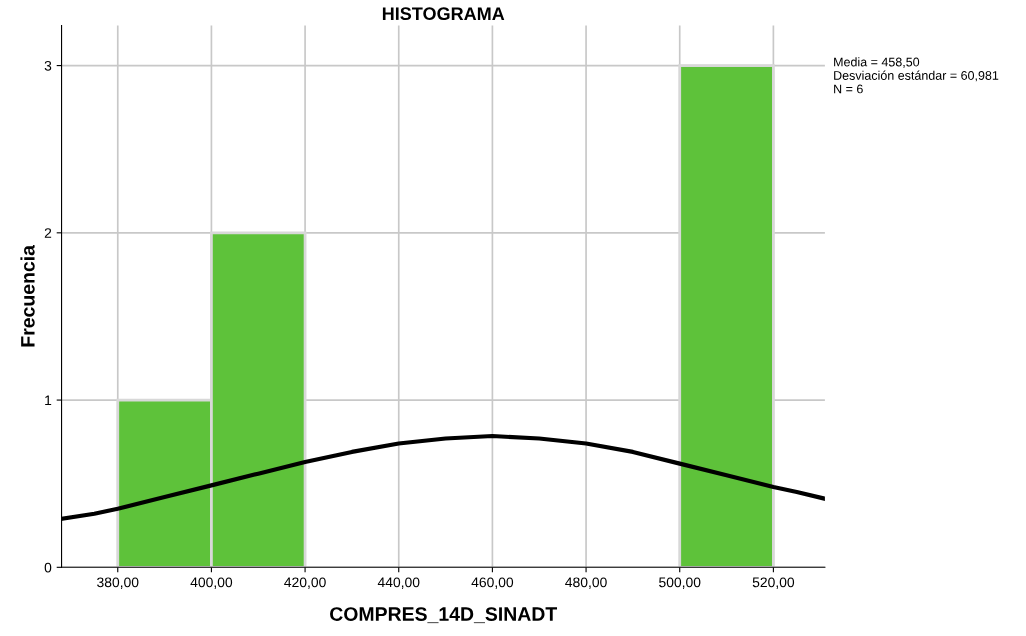  What do you see at coordinates (48, 400) in the screenshot?
I see `y-tick-label: 1` at bounding box center [48, 400].